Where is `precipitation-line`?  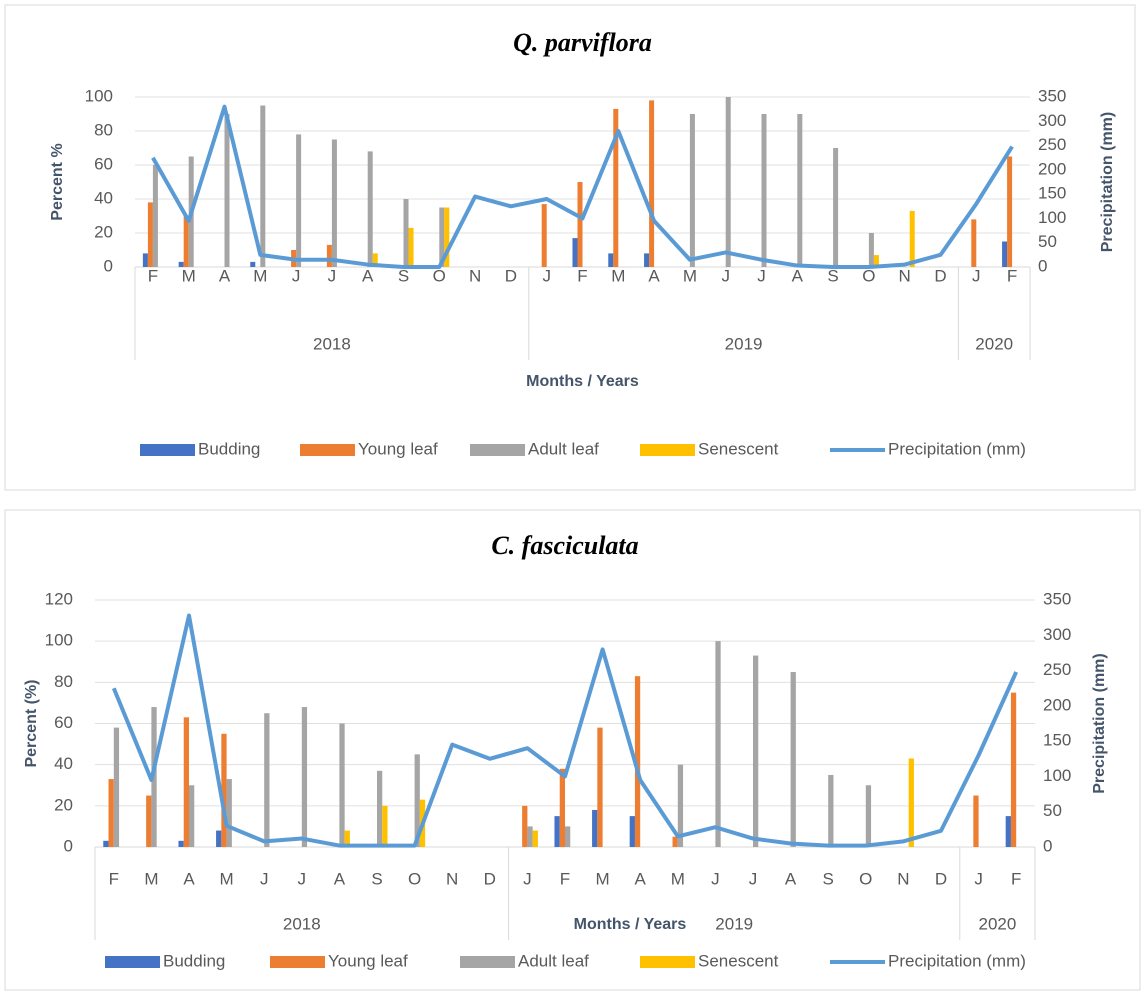 precipitation-line is located at coordinates (582, 186).